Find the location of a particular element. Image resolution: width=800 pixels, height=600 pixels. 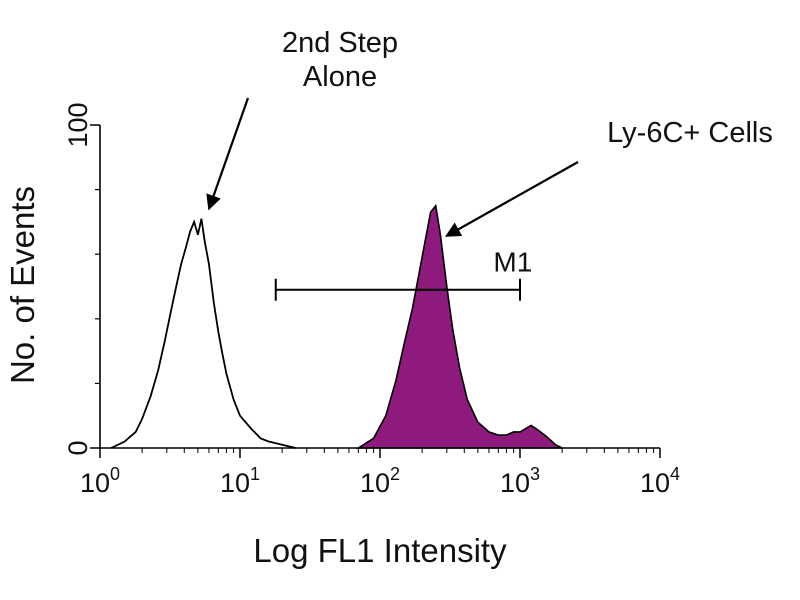

arrow-ly6c-cells is located at coordinates (512, 199).